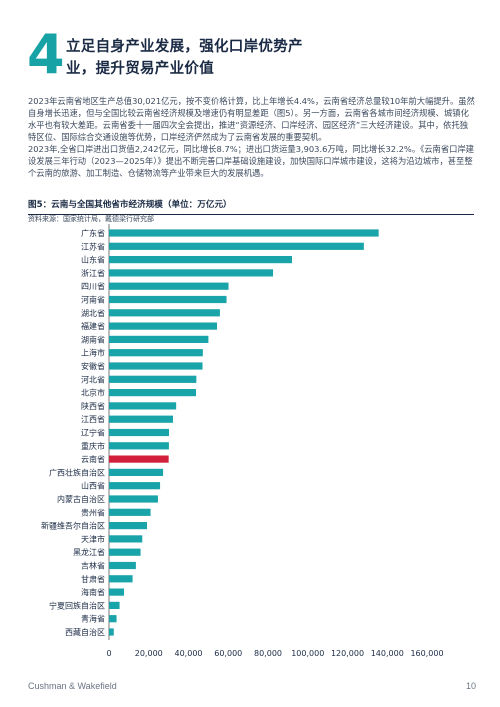 The height and width of the screenshot is (707, 500). What do you see at coordinates (93, 260) in the screenshot?
I see `category-label: 山东省` at bounding box center [93, 260].